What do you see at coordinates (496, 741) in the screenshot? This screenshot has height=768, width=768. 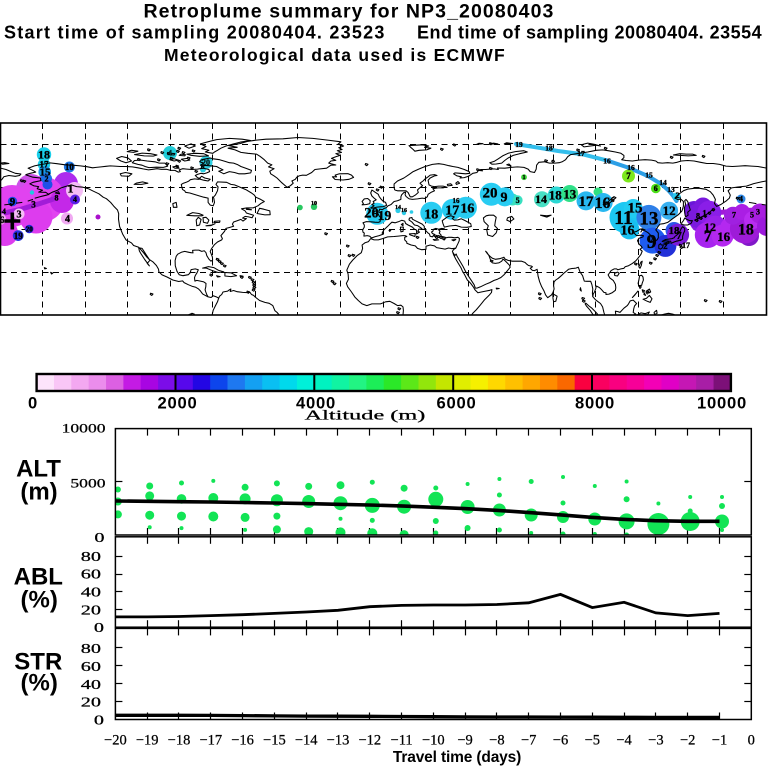 I see `svg-text: −8` at bounding box center [496, 741].